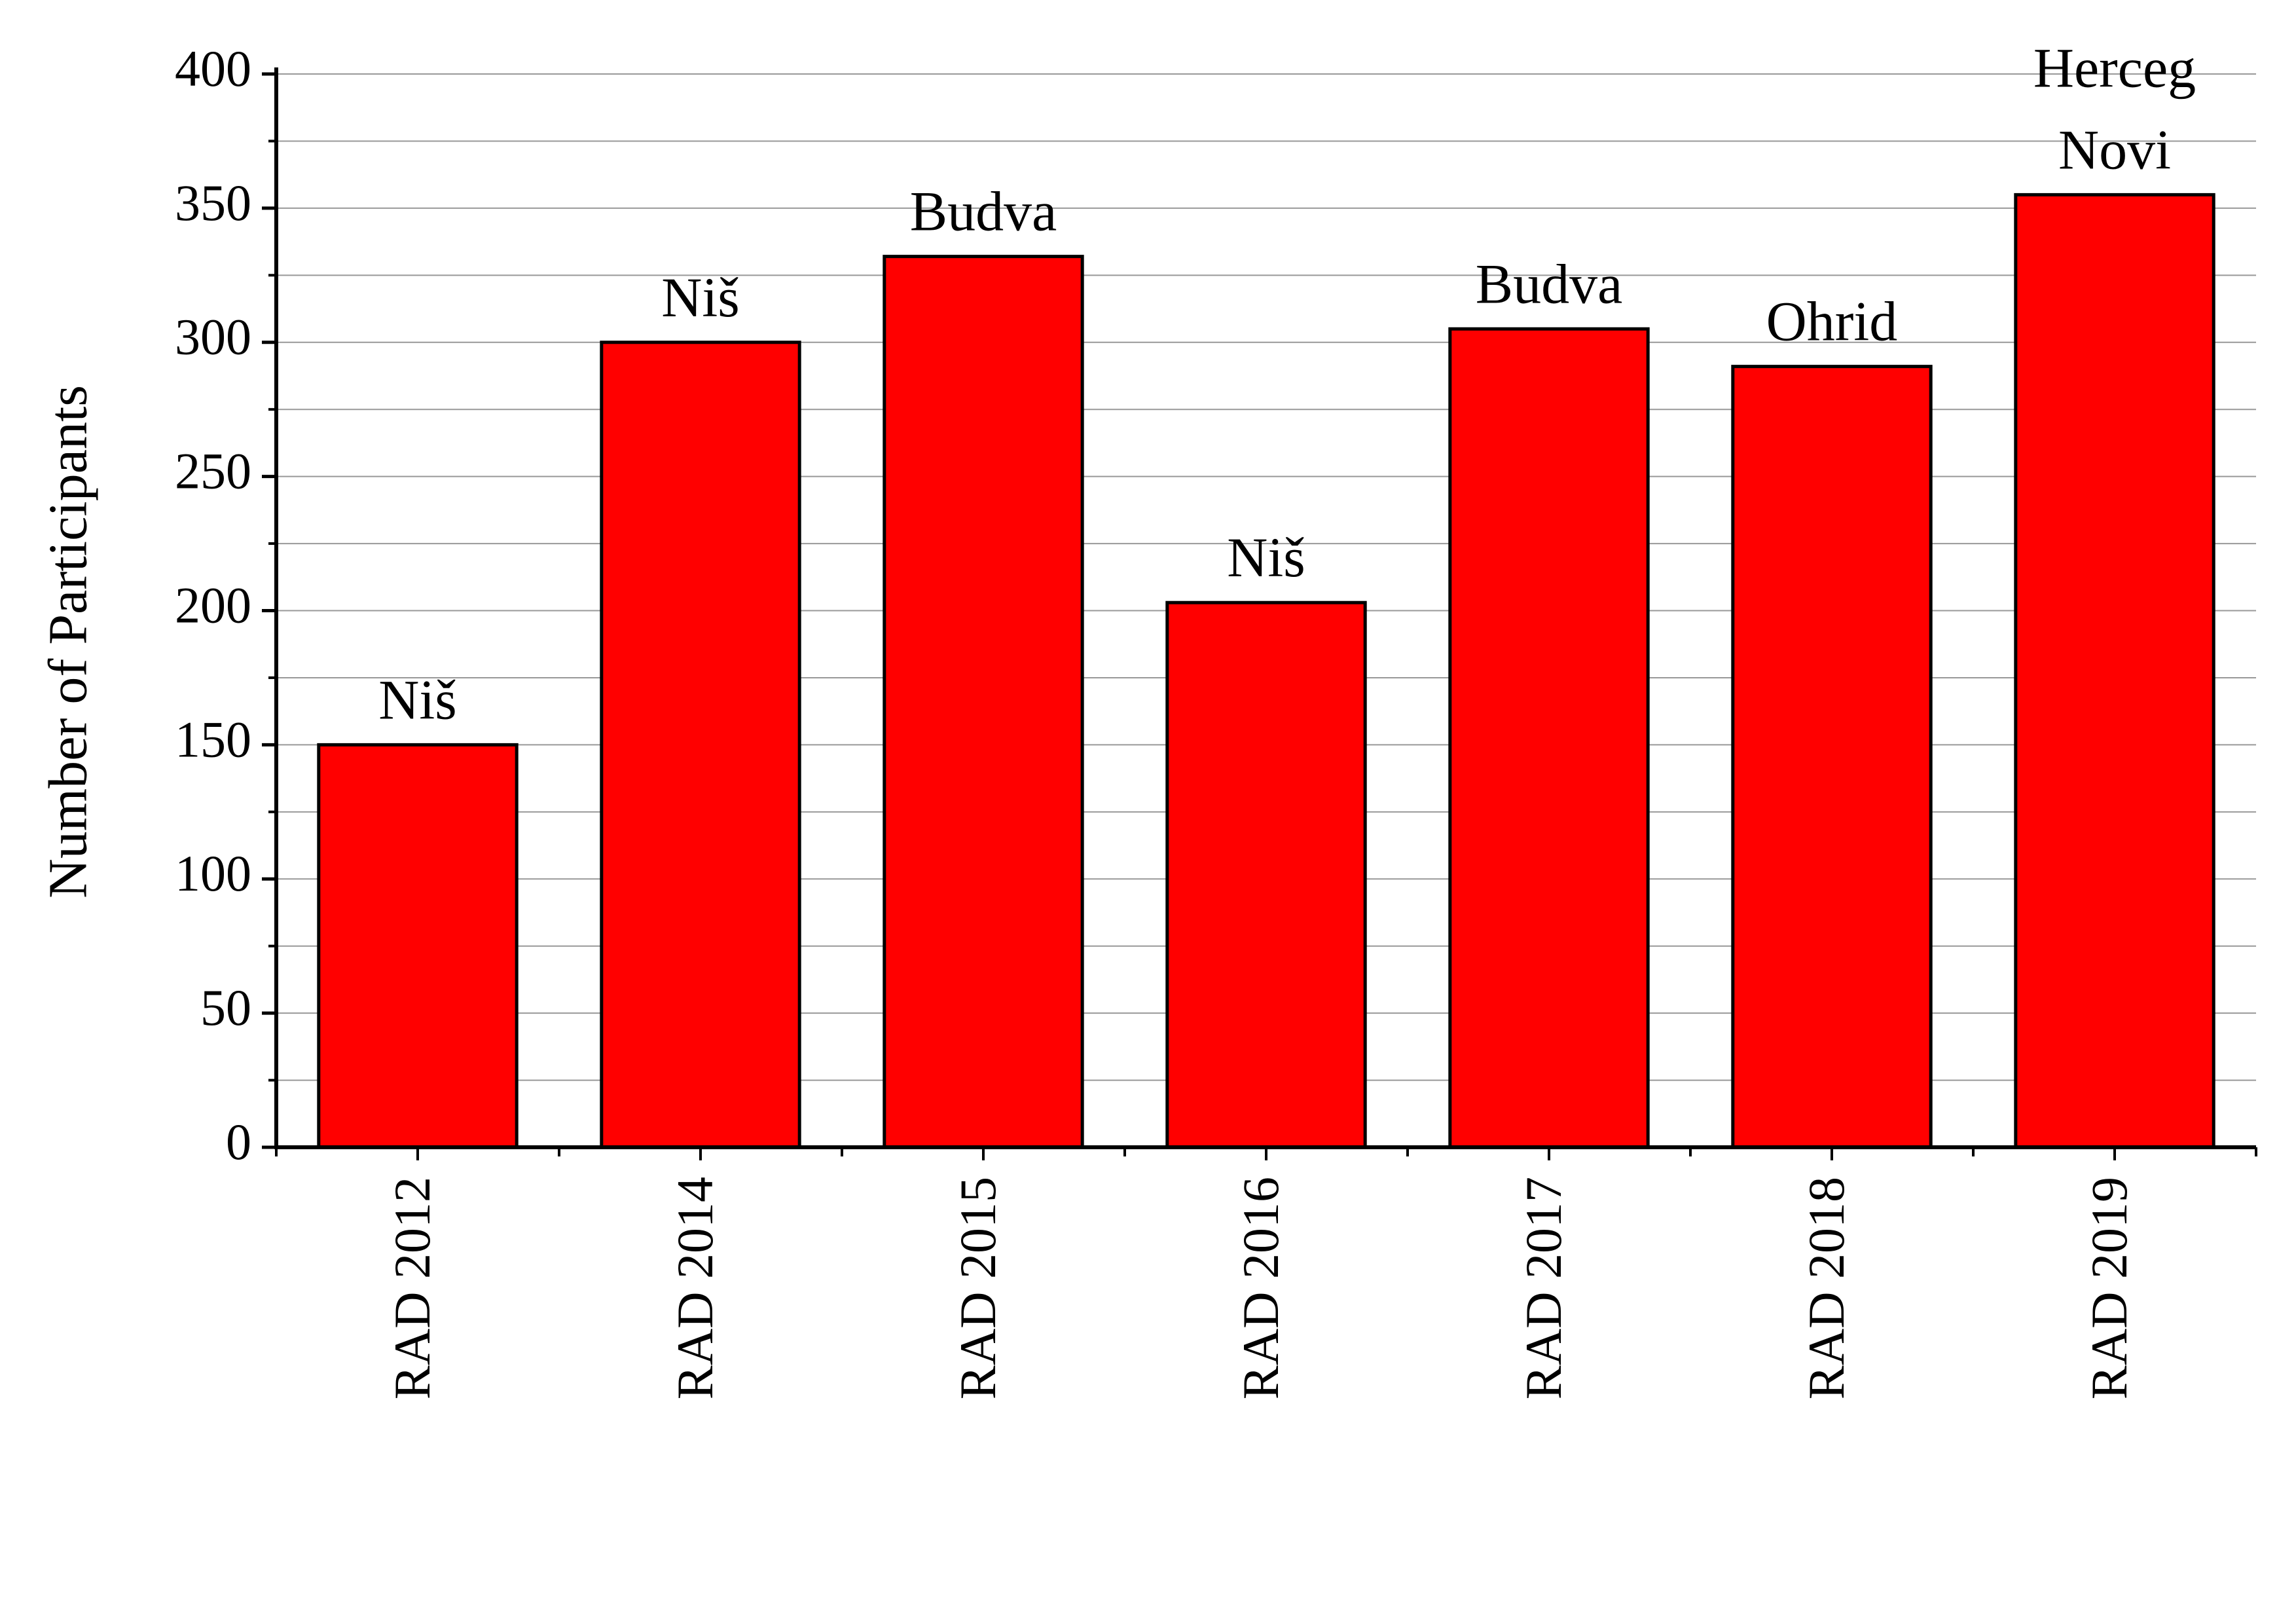  I want to click on y-tick-label: 250, so click(213, 471).